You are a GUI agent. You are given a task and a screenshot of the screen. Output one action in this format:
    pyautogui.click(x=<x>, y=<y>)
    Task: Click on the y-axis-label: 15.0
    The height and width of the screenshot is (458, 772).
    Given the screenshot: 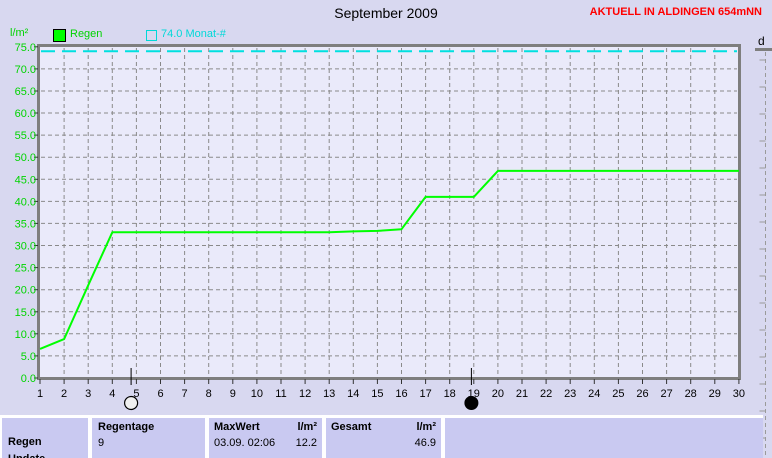 What is the action you would take?
    pyautogui.click(x=25, y=313)
    